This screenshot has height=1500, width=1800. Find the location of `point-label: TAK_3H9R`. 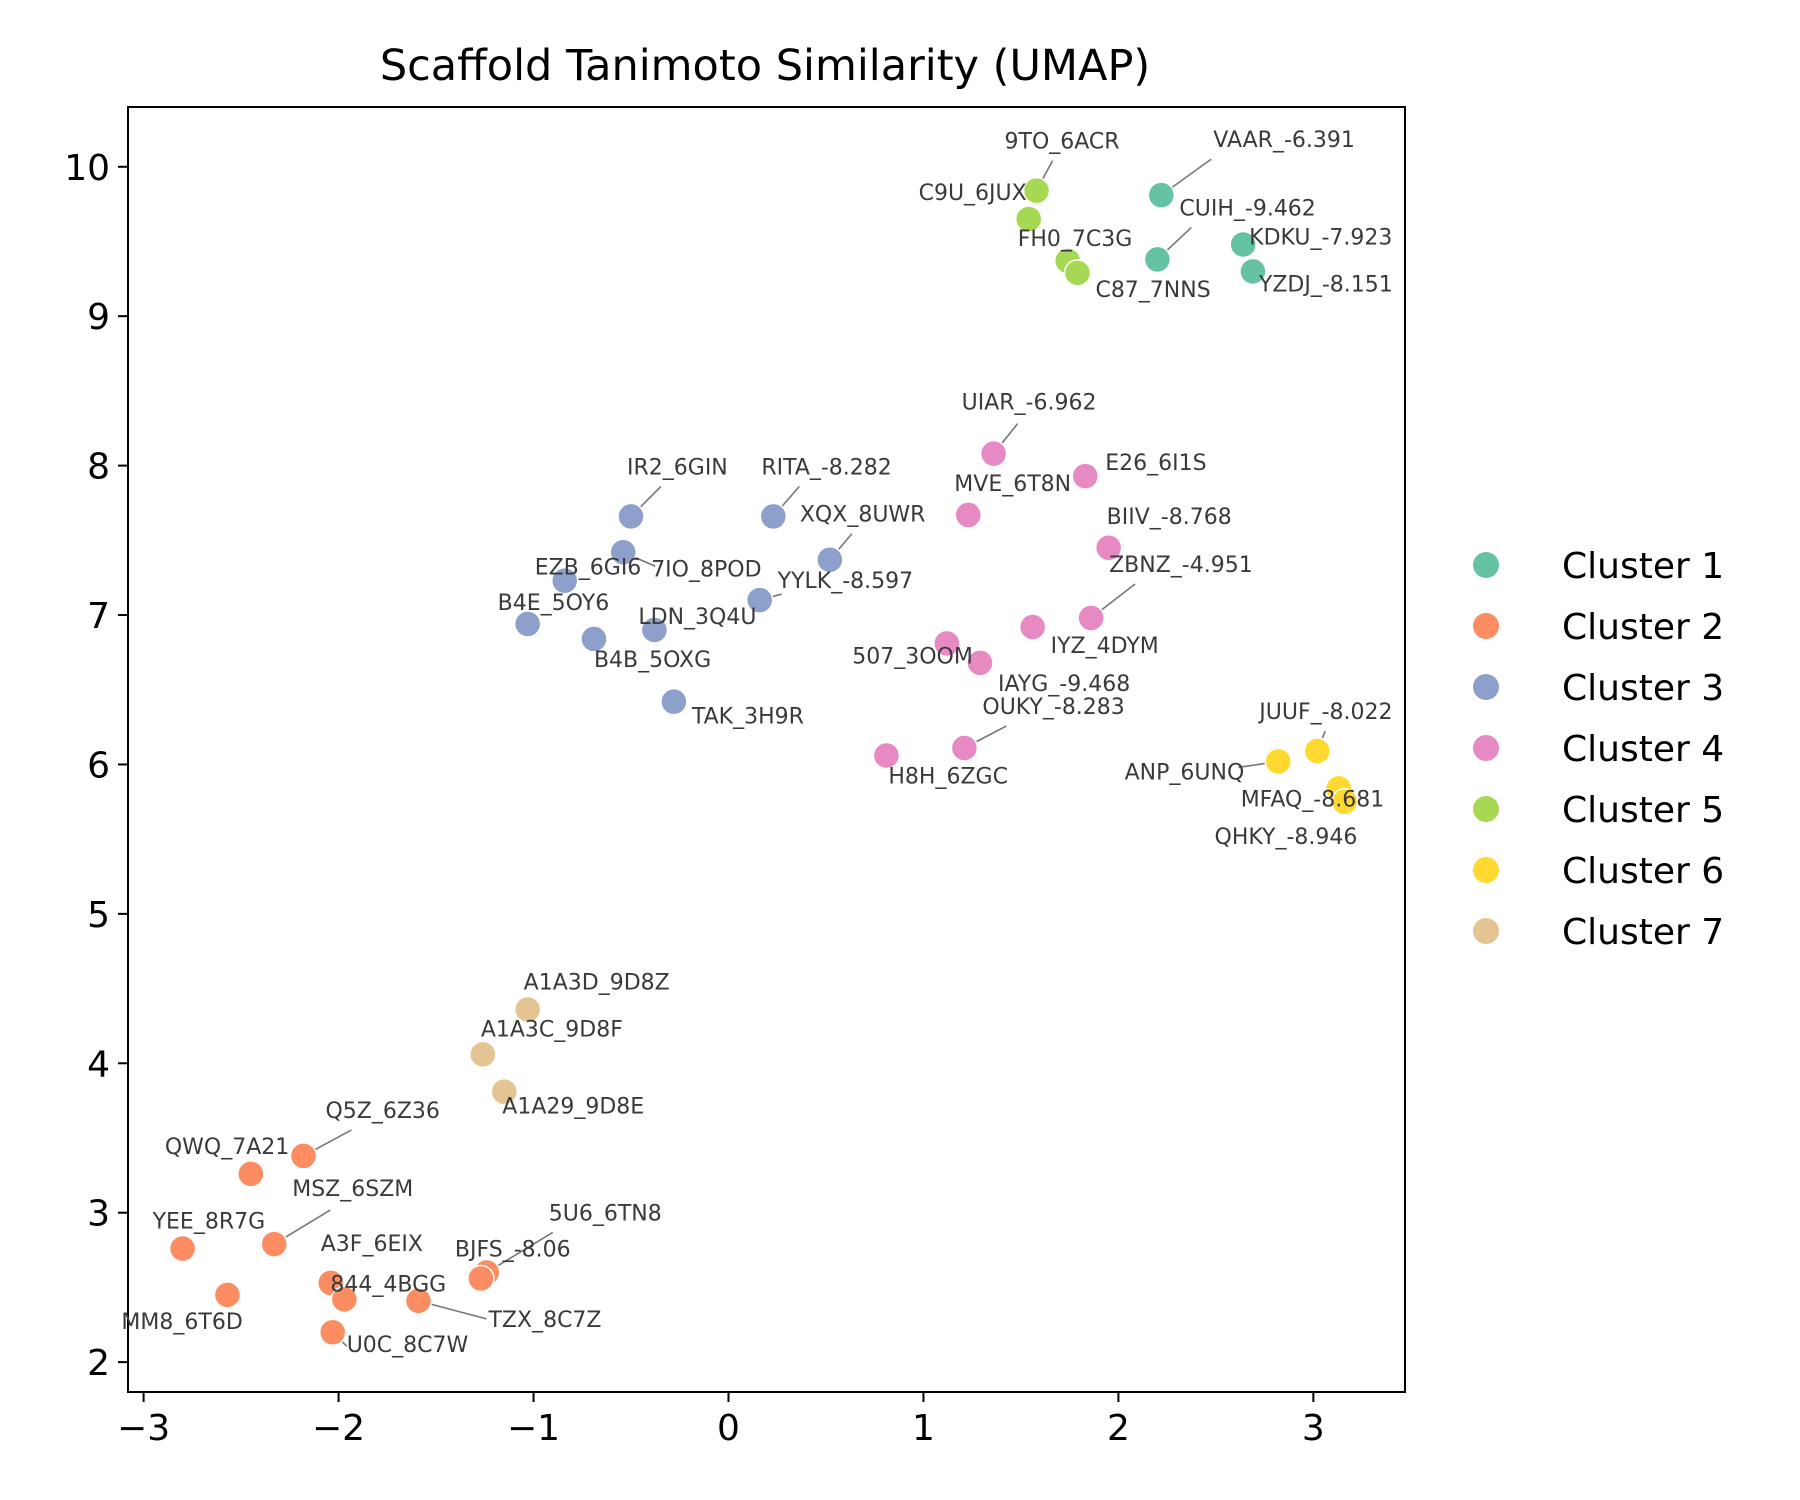

point-label: TAK_3H9R is located at coordinates (747, 717).